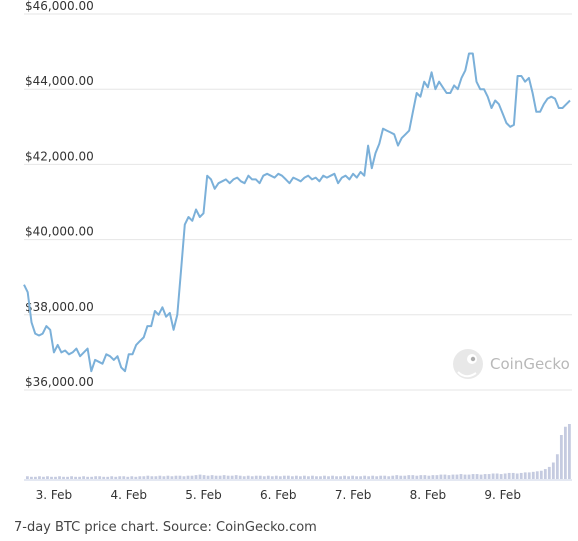 The width and height of the screenshot is (578, 541). I want to click on x-tick-label: 6. Feb, so click(278, 495).